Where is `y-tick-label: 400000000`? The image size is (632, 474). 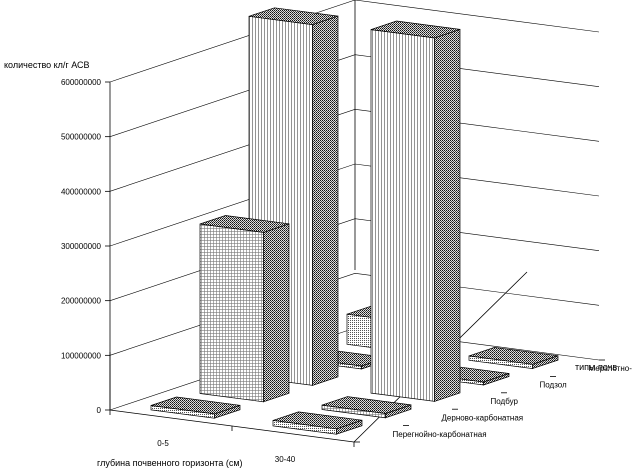
y-tick-label: 400000000 is located at coordinates (81, 191).